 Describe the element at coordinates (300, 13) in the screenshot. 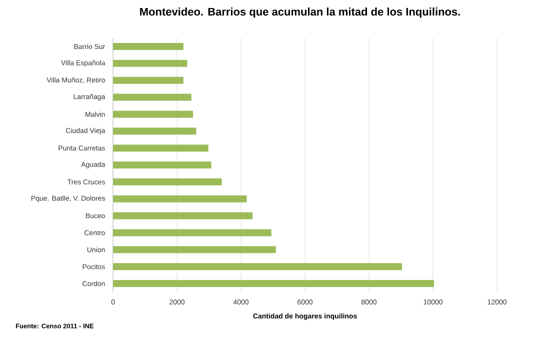

I see `chart-title: Montevideo. Barrios que acumulan la mitad de los Inquilinos.` at that location.